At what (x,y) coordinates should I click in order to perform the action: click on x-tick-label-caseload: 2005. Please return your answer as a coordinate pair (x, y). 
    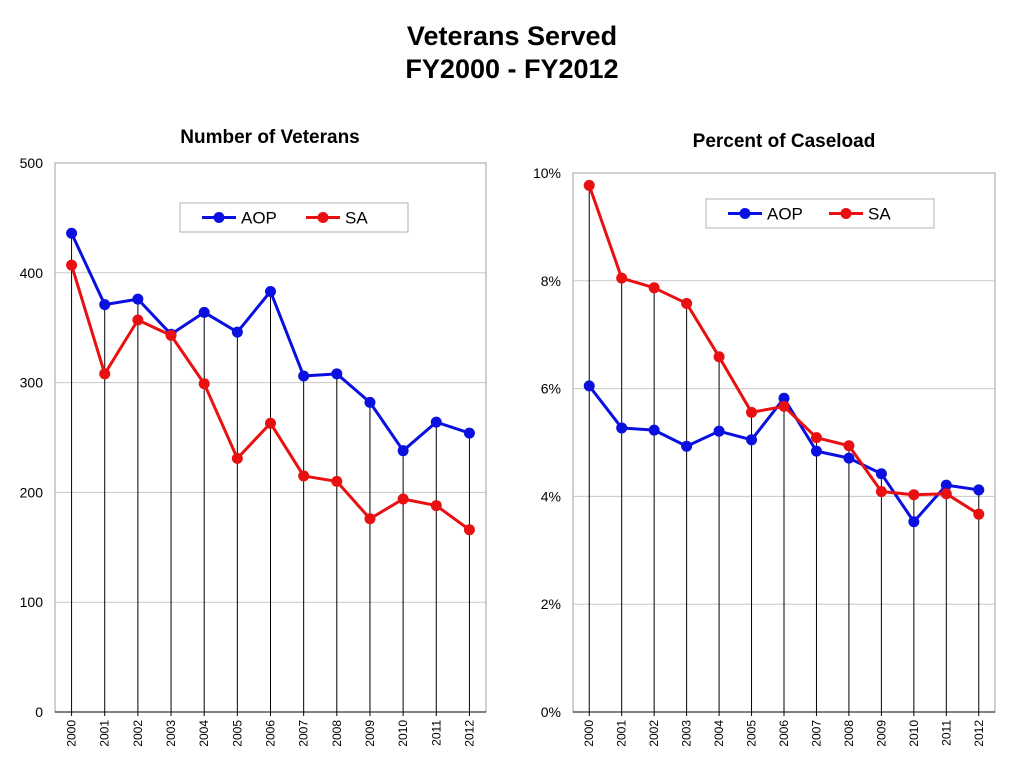
    Looking at the image, I should click on (752, 733).